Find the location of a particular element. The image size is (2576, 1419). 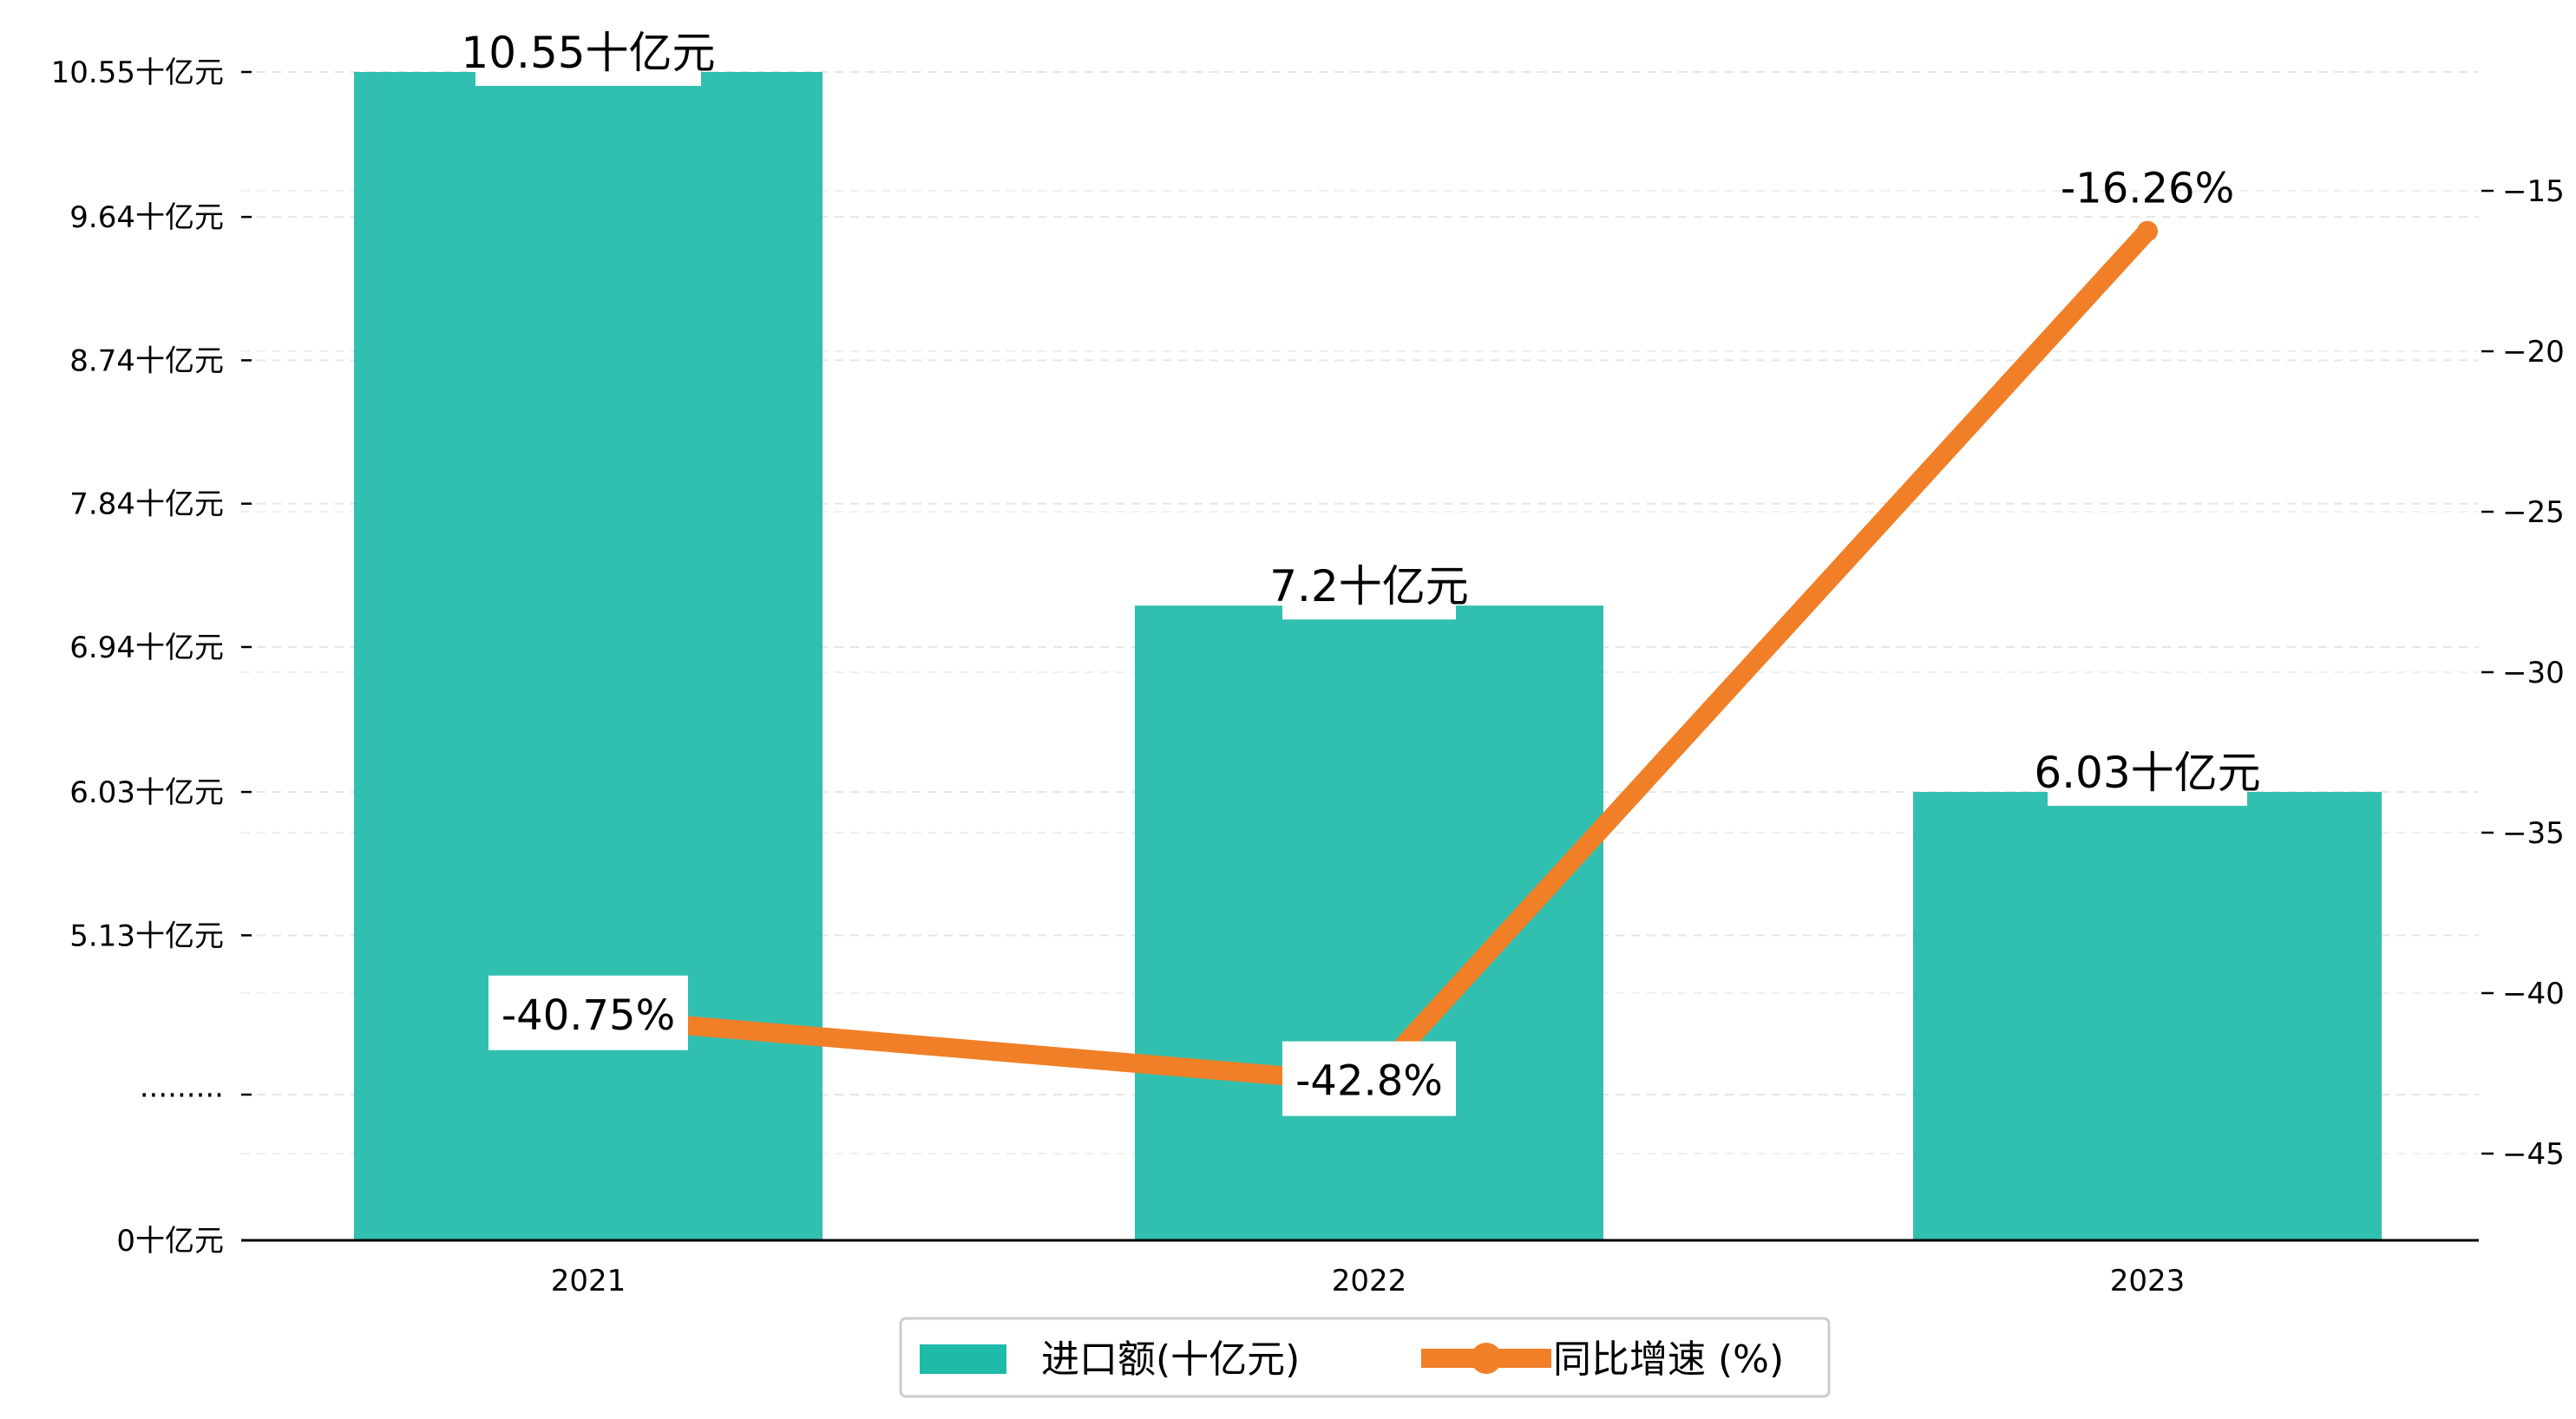

bar-2023 is located at coordinates (2147, 1016).